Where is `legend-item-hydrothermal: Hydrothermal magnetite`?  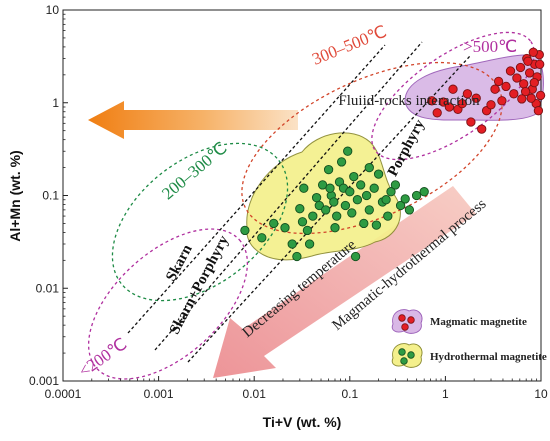 legend-item-hydrothermal: Hydrothermal magnetite is located at coordinates (469, 355).